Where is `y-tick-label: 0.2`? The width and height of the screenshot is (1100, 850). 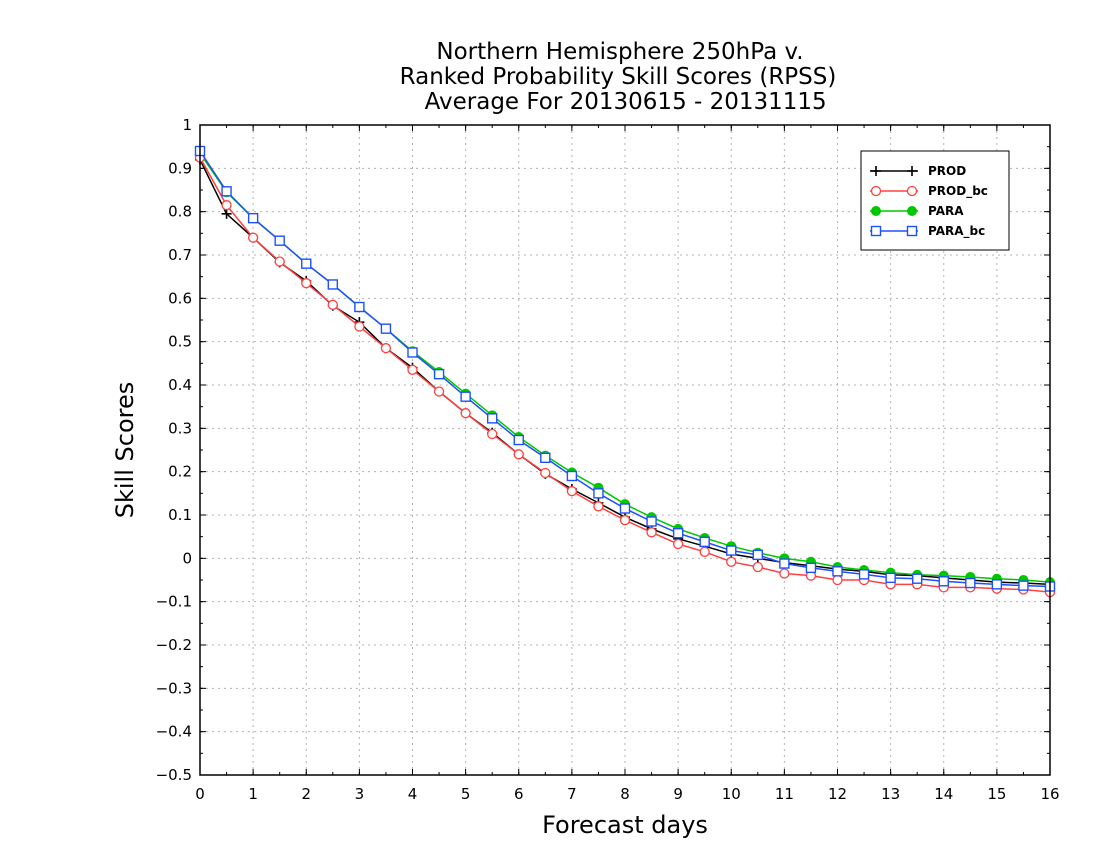
y-tick-label: 0.2 is located at coordinates (180, 472).